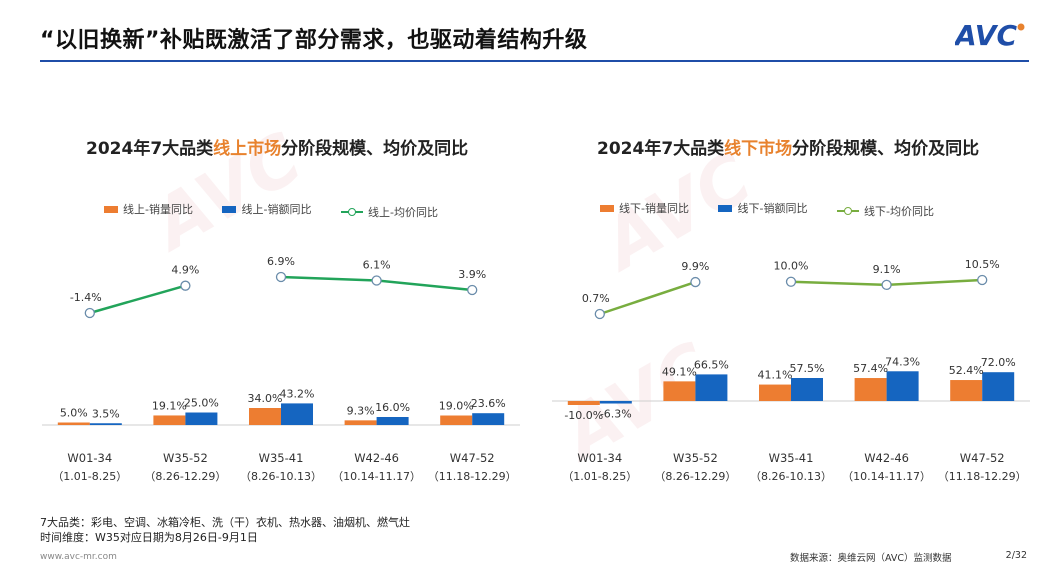 The image size is (1049, 579). I want to click on data-label-price: 10.5%, so click(982, 264).